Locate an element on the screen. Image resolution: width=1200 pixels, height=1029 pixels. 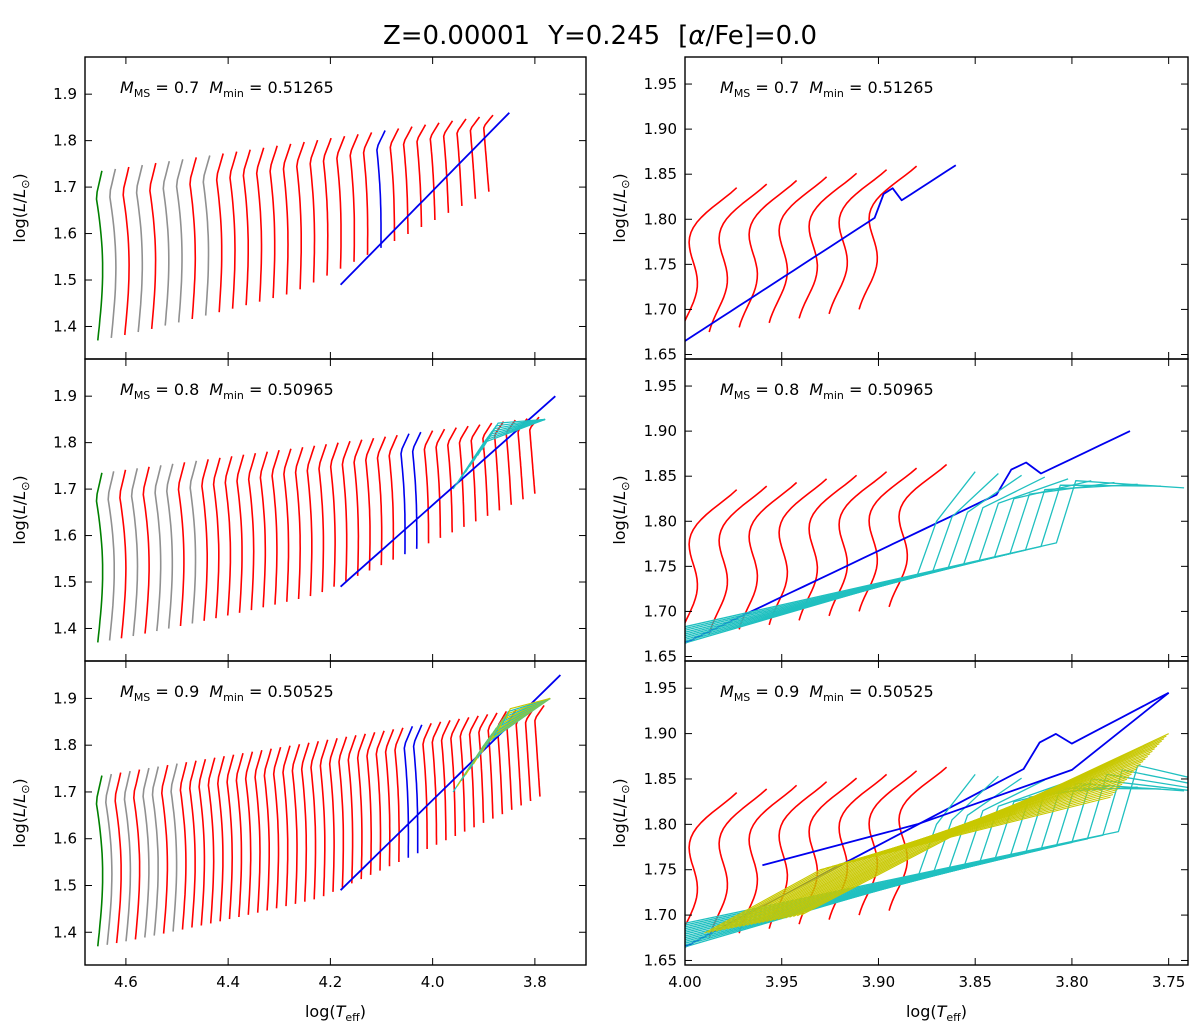
x-tick-label: 4.4 is located at coordinates (228, 982).